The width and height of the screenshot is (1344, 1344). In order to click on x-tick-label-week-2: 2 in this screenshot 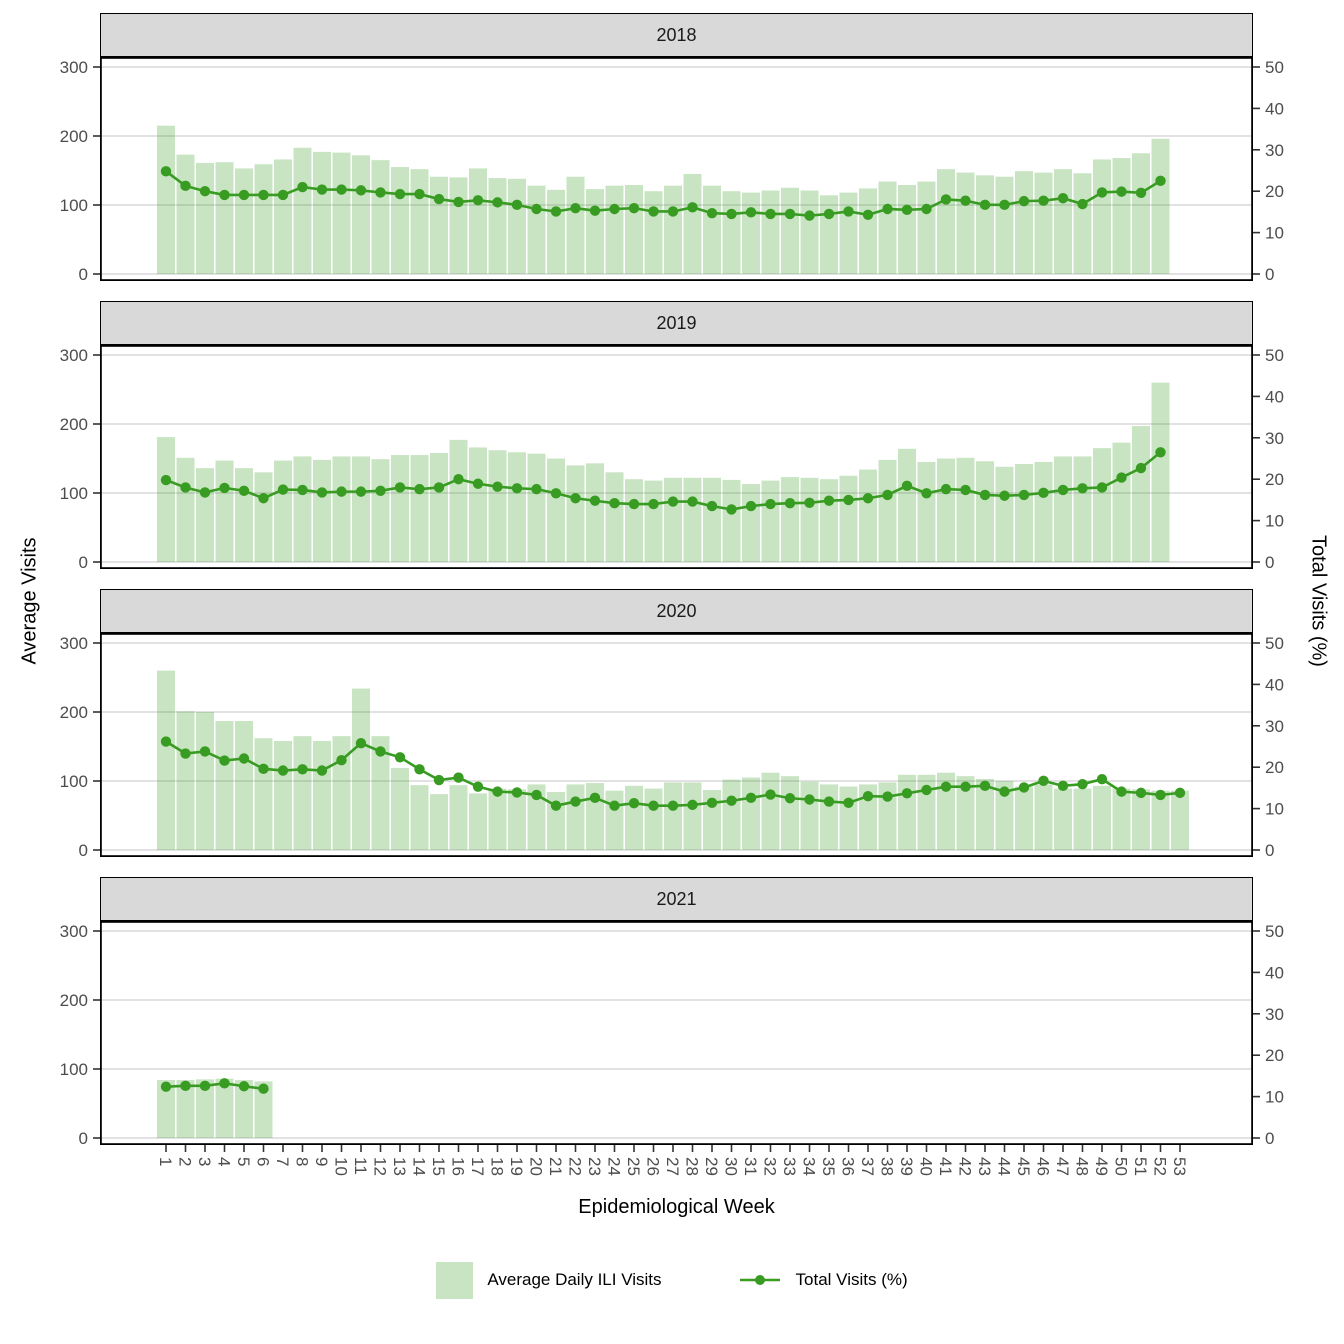, I will do `click(185, 1161)`.